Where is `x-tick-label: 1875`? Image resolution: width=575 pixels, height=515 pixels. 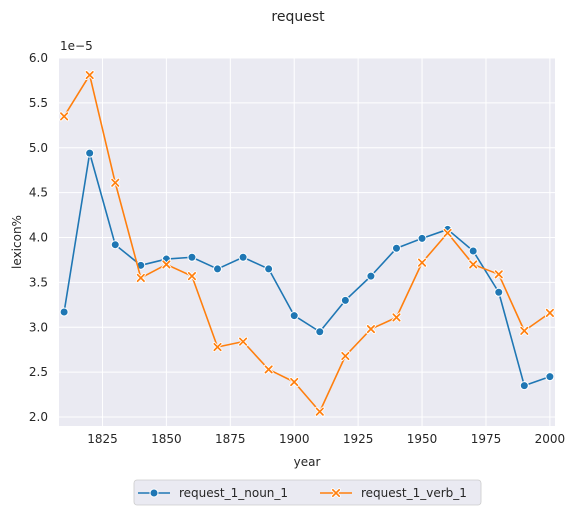 x-tick-label: 1875 is located at coordinates (230, 439).